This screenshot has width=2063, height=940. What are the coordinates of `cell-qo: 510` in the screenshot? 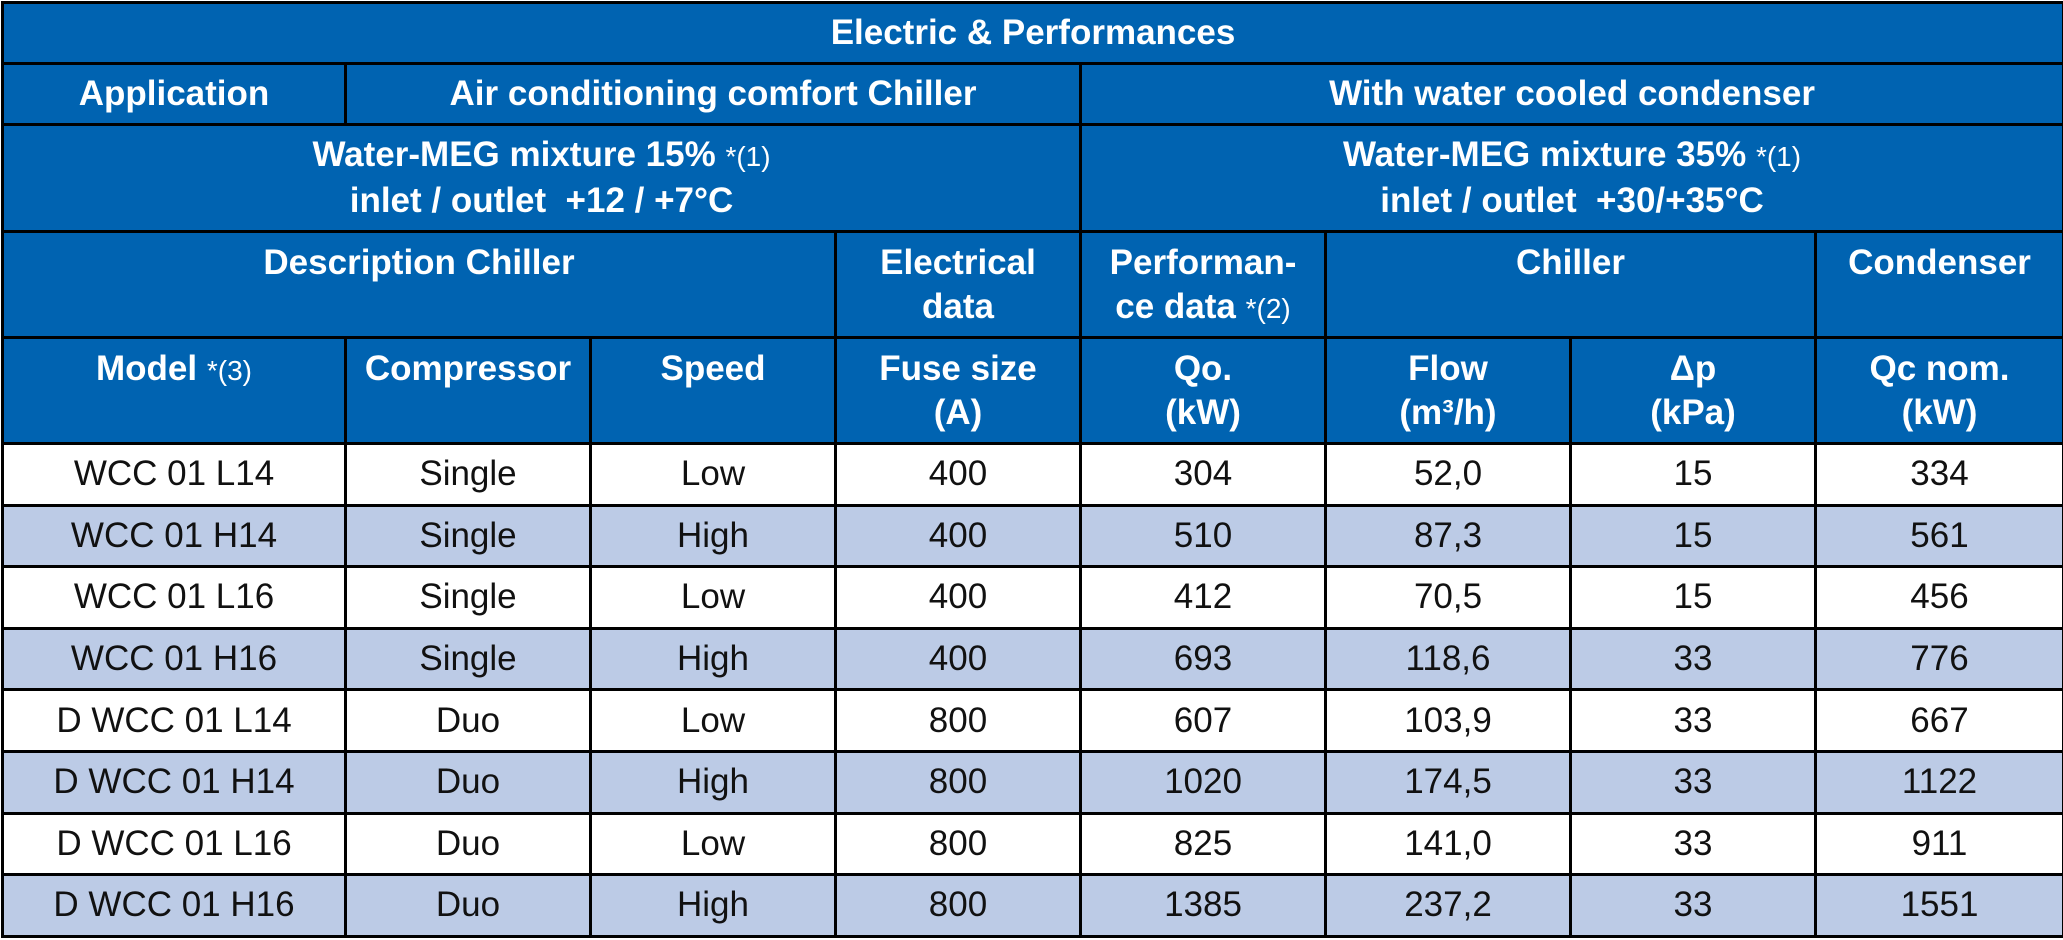 It's located at (1203, 536).